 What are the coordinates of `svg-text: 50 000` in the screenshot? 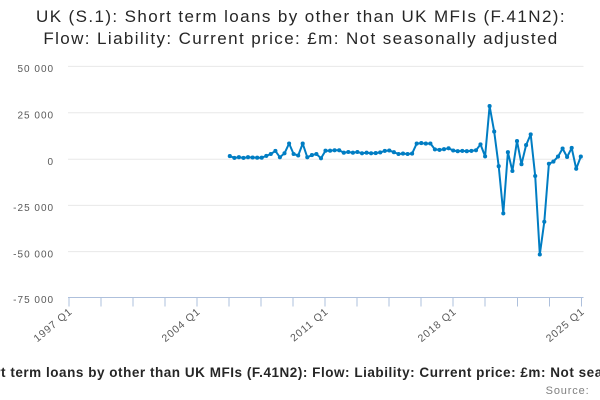 It's located at (36, 69).